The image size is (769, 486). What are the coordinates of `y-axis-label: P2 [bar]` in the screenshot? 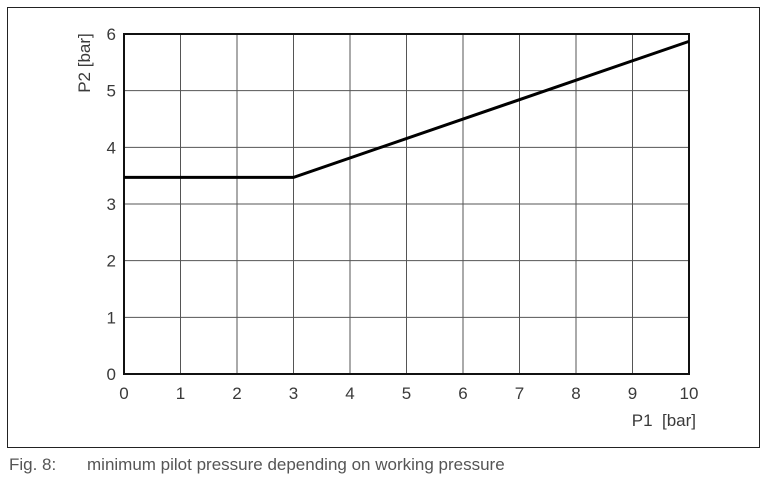 It's located at (84, 63).